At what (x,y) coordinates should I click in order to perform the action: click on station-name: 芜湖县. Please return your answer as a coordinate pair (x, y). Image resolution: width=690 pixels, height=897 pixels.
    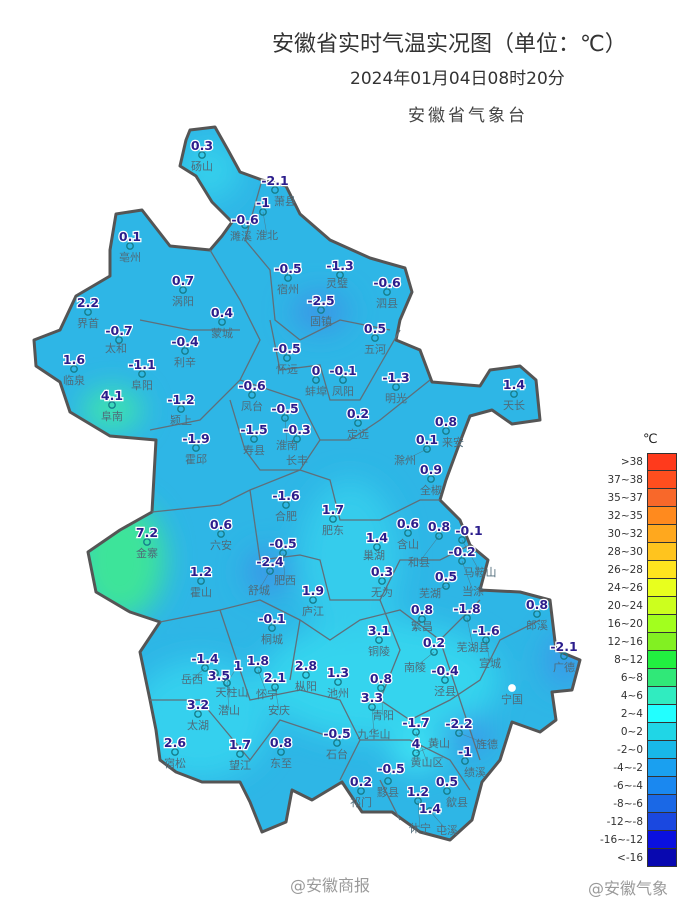
    Looking at the image, I should click on (473, 647).